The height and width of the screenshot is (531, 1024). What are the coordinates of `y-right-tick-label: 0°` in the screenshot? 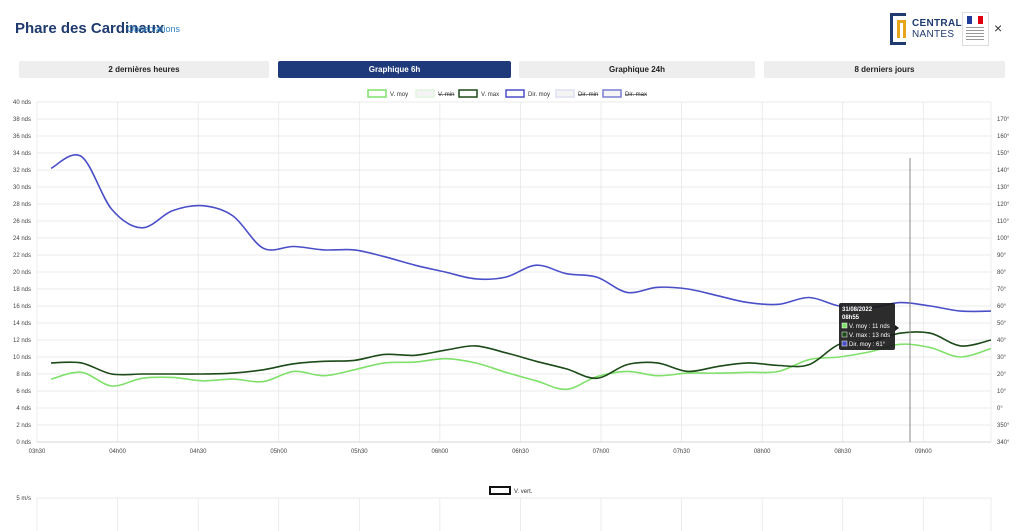 It's located at (1000, 409).